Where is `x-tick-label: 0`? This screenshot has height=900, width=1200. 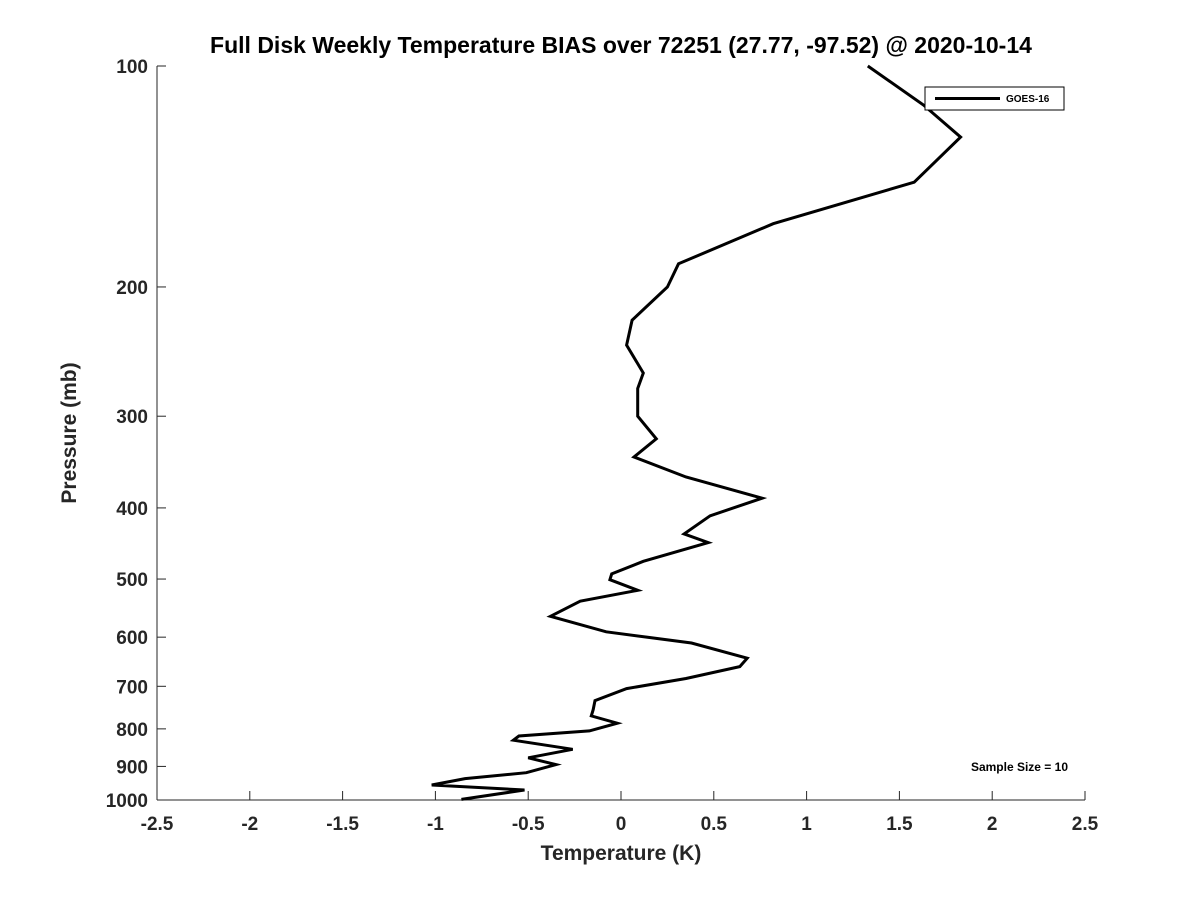
x-tick-label: 0 is located at coordinates (621, 824).